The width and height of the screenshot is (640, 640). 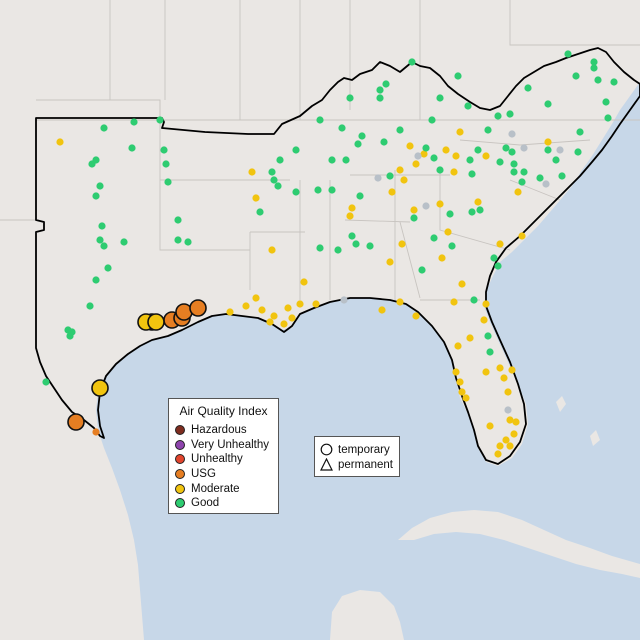 What do you see at coordinates (156, 322) in the screenshot?
I see `monitor-marker-large` at bounding box center [156, 322].